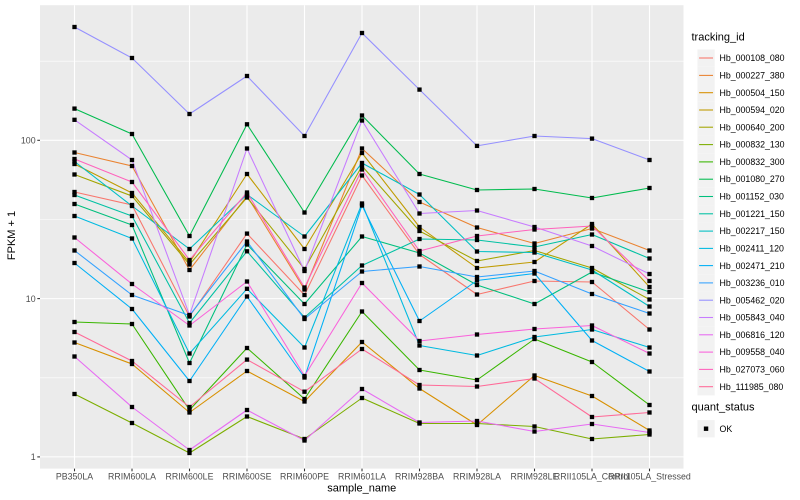  What do you see at coordinates (752, 162) in the screenshot?
I see `svg-text: Hb_000832_300` at bounding box center [752, 162].